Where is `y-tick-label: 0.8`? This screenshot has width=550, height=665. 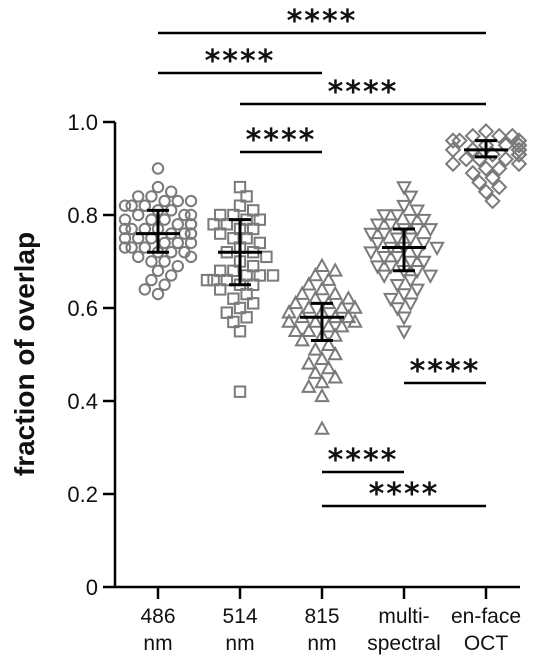
y-tick-label: 0.8 is located at coordinates (82, 215).